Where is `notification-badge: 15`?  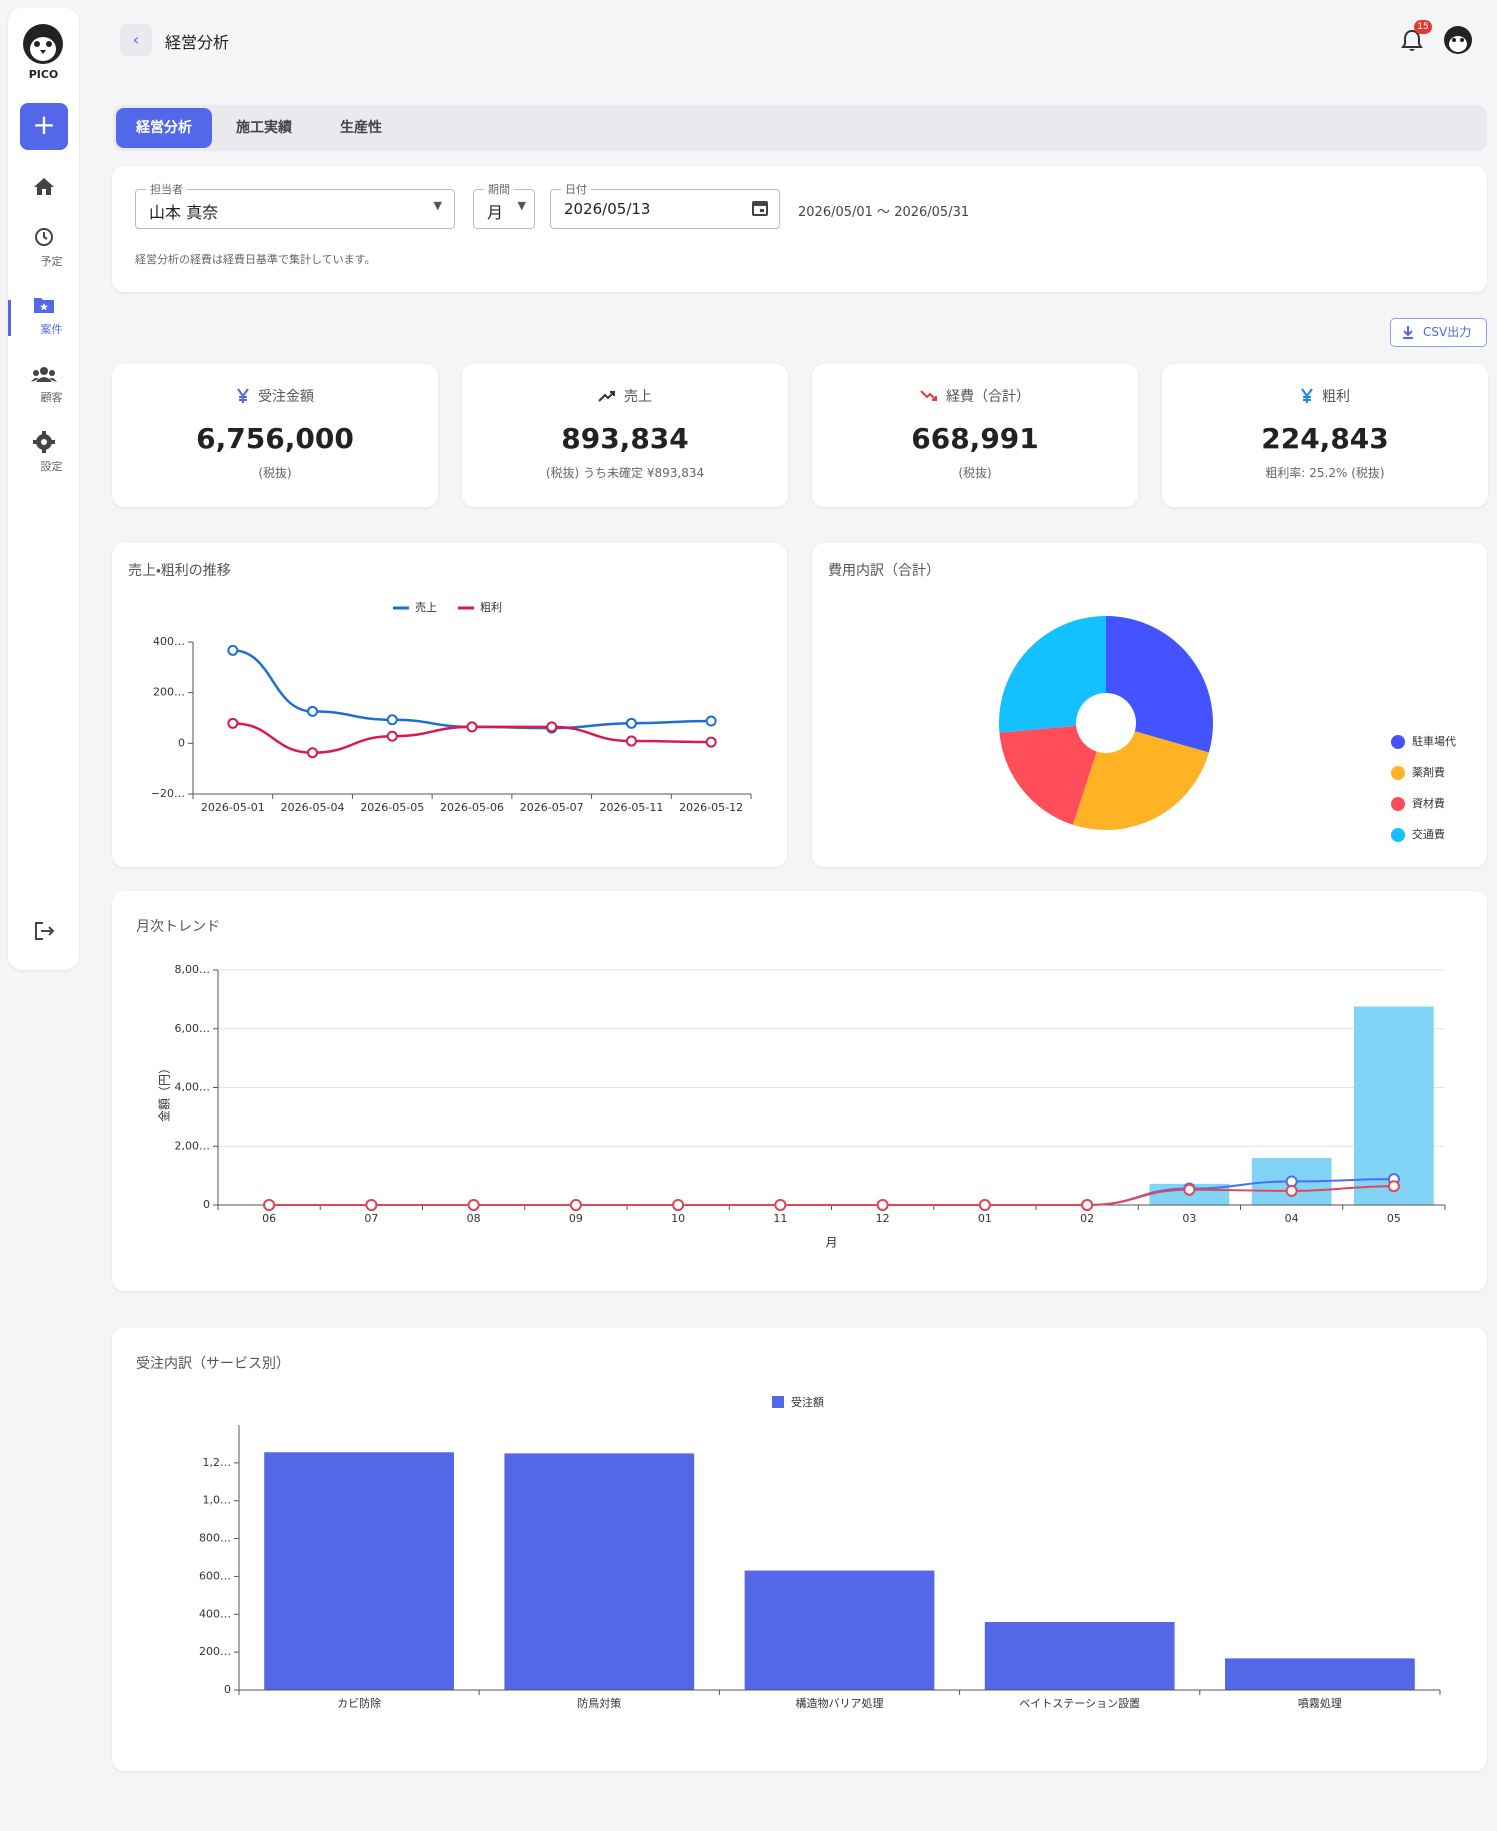 notification-badge: 15 is located at coordinates (1423, 27).